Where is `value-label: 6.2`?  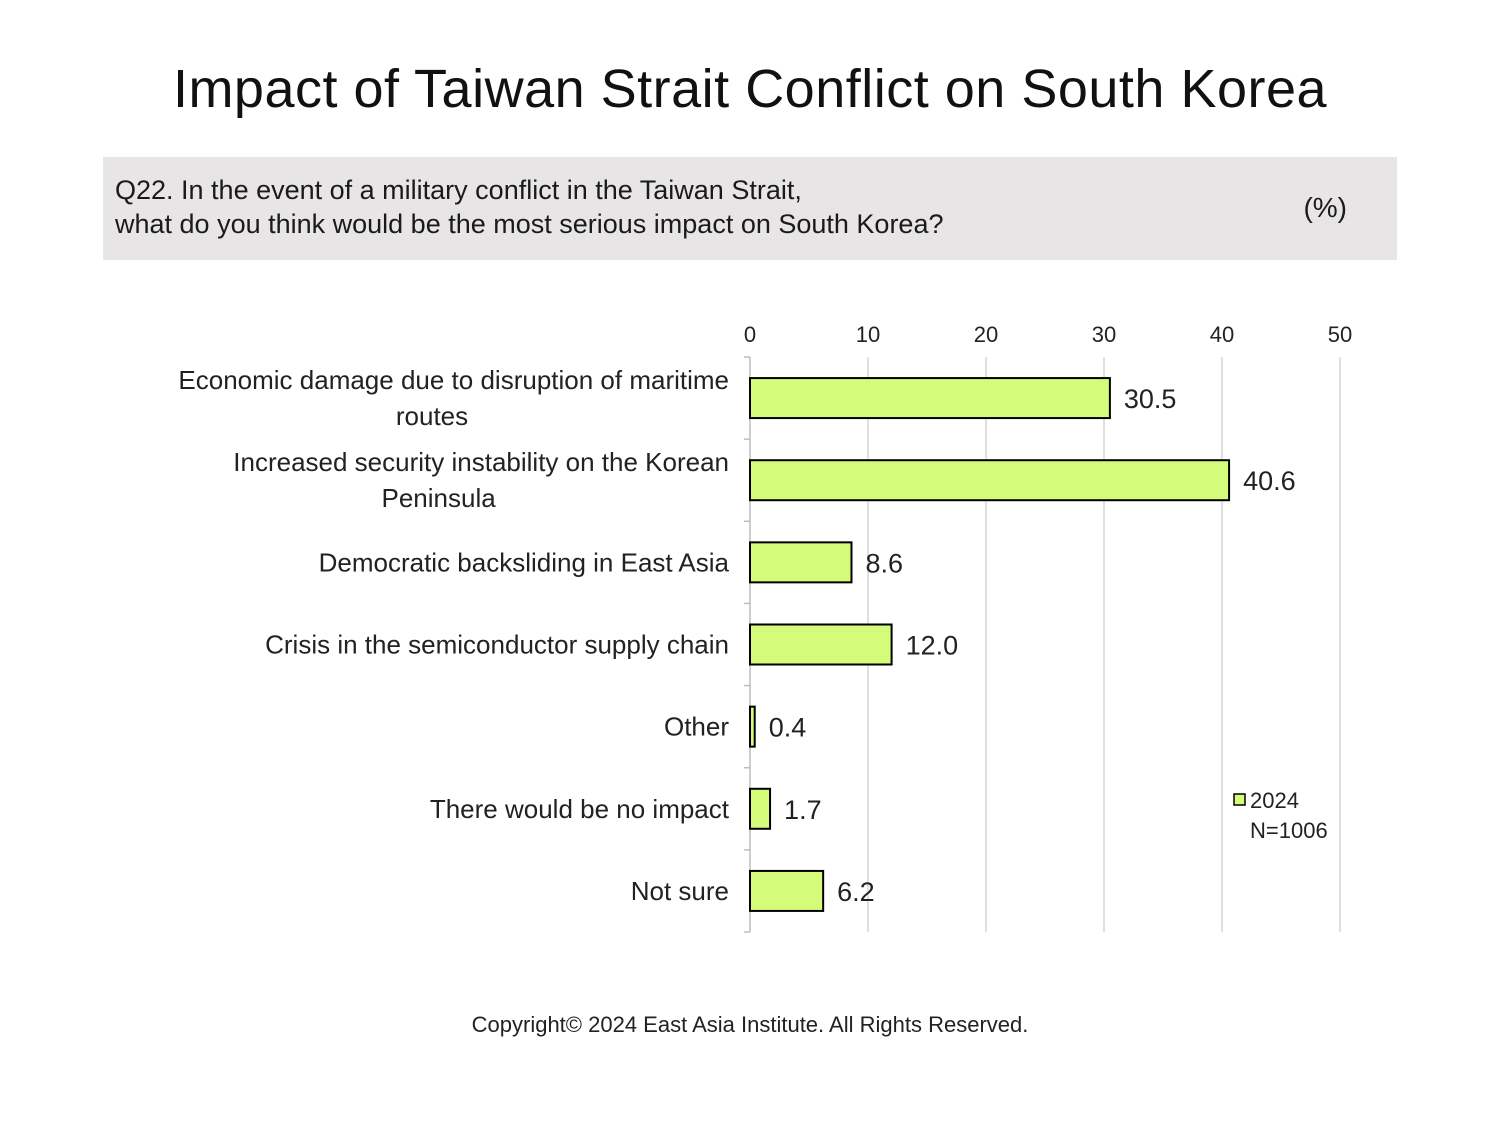
value-label: 6.2 is located at coordinates (856, 892).